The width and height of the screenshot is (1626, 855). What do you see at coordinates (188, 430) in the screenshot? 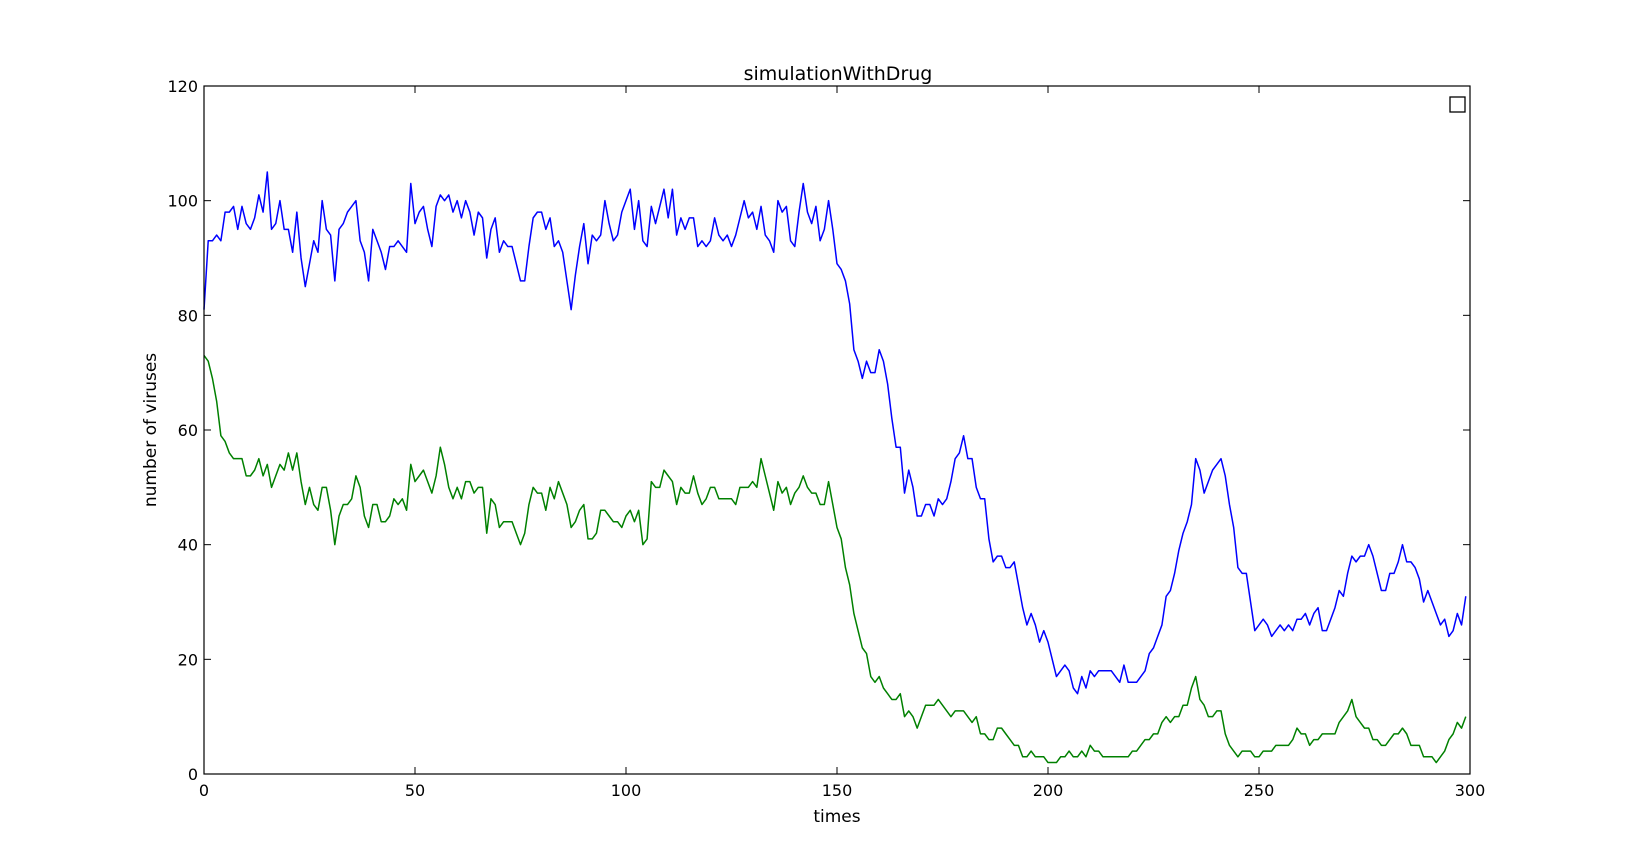
I see `y-tick-label: 60` at bounding box center [188, 430].